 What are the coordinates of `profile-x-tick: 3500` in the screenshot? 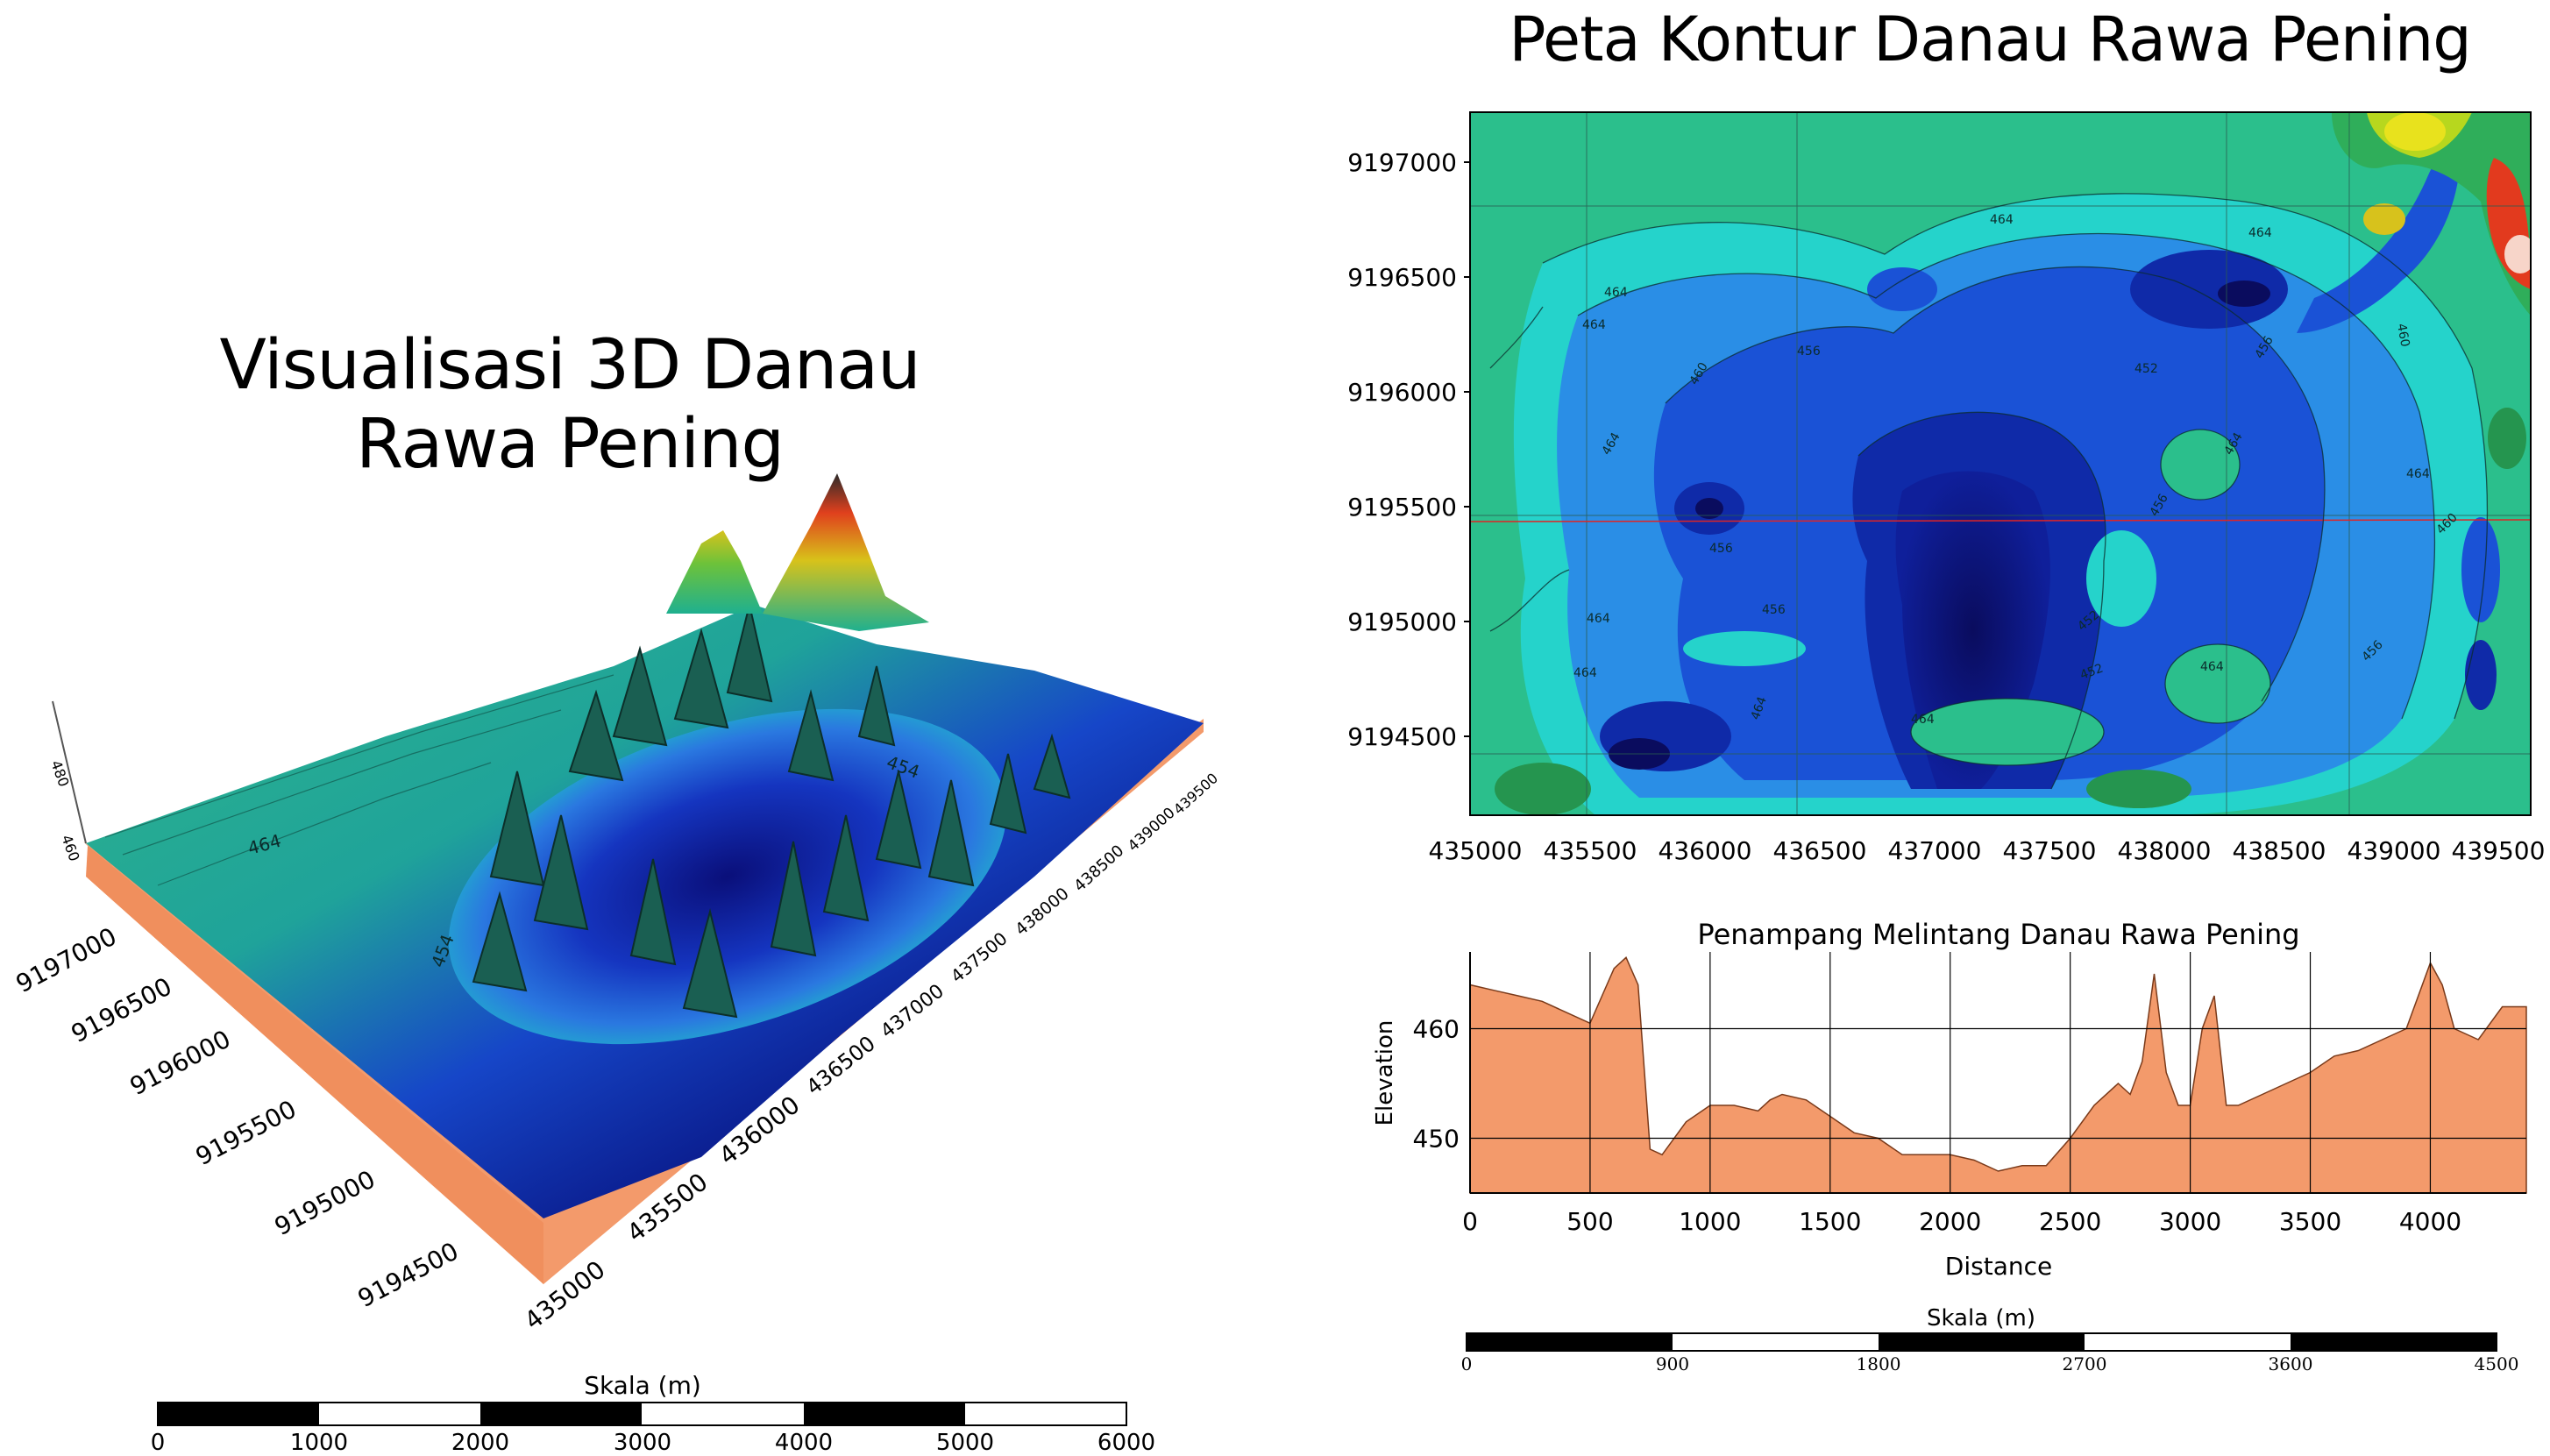 It's located at (2310, 1221).